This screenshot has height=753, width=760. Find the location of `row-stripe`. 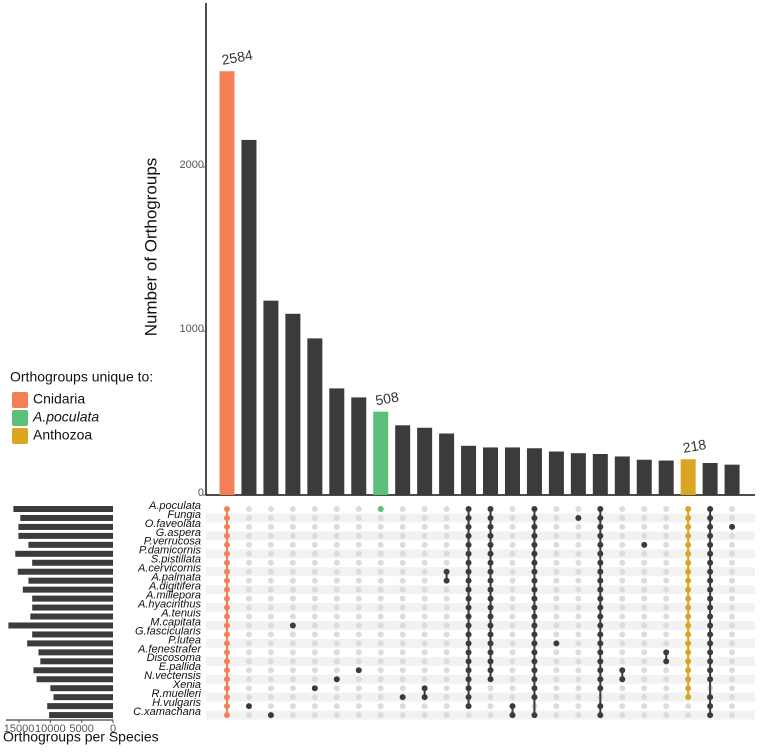

row-stripe is located at coordinates (480, 536).